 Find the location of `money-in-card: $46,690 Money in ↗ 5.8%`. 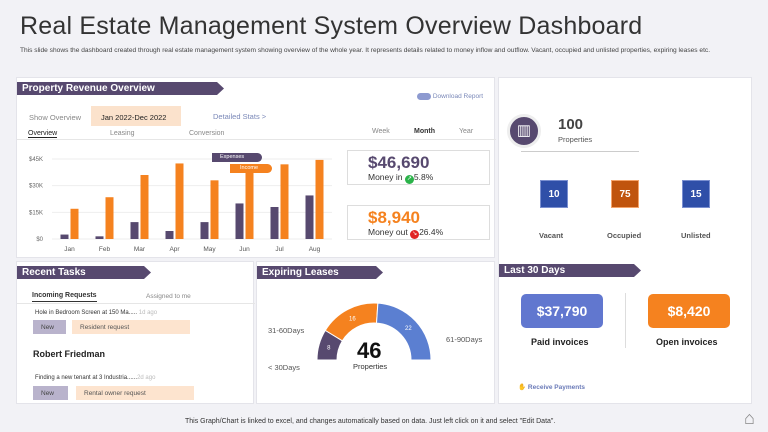

money-in-card: $46,690 Money in ↗ 5.8% is located at coordinates (418, 167).